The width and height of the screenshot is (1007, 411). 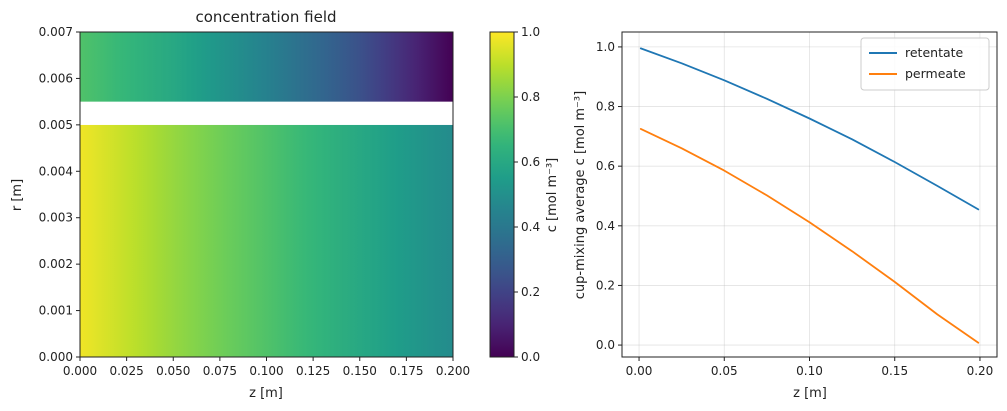 What do you see at coordinates (980, 371) in the screenshot?
I see `line-x-tick-label: 0.20` at bounding box center [980, 371].